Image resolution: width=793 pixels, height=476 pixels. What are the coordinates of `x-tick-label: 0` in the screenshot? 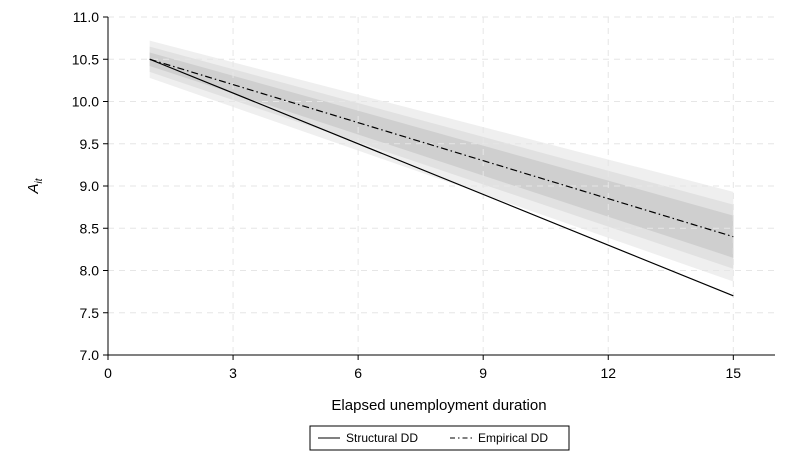 It's located at (108, 373).